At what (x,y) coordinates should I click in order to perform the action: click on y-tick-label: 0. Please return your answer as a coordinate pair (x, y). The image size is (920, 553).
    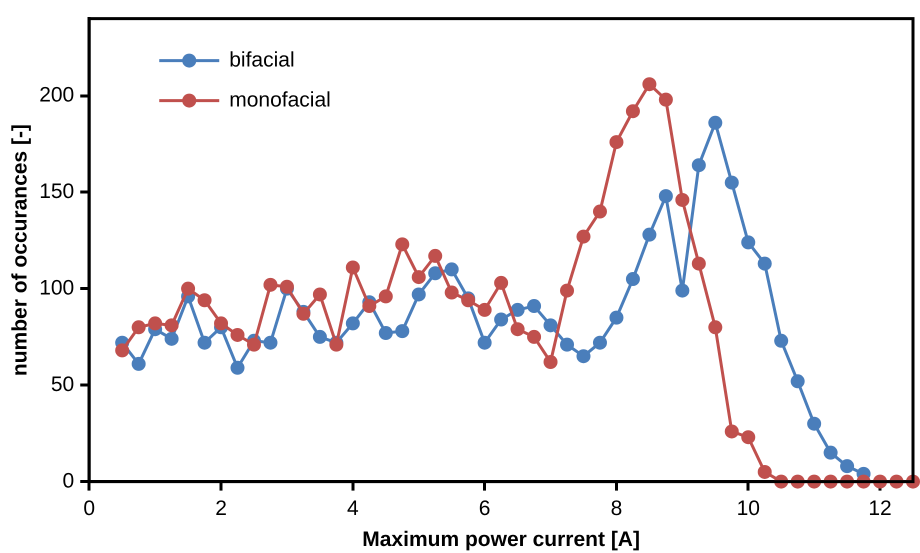
    Looking at the image, I should click on (68, 480).